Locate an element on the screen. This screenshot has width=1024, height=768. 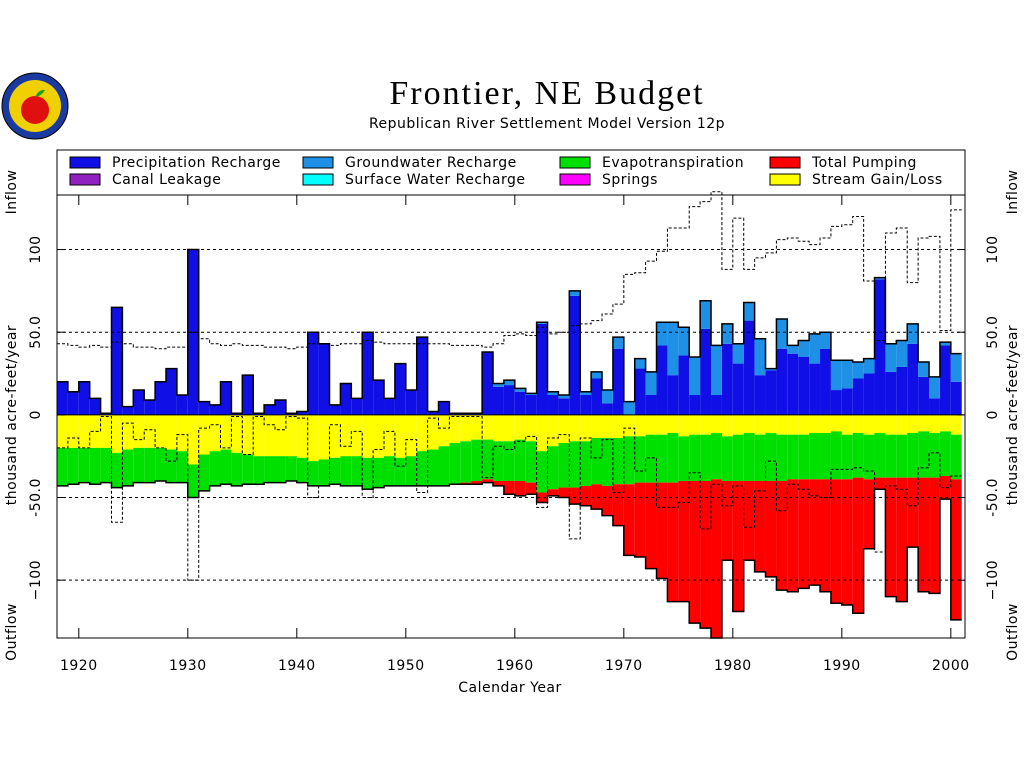
logo is located at coordinates (35, 106).